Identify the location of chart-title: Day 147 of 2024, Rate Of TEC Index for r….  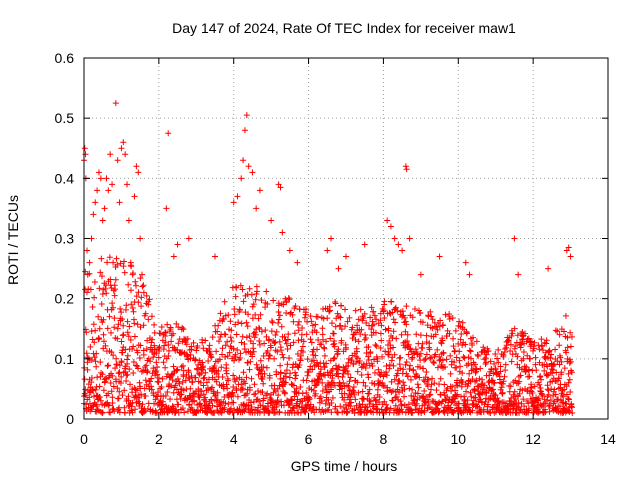
(344, 28).